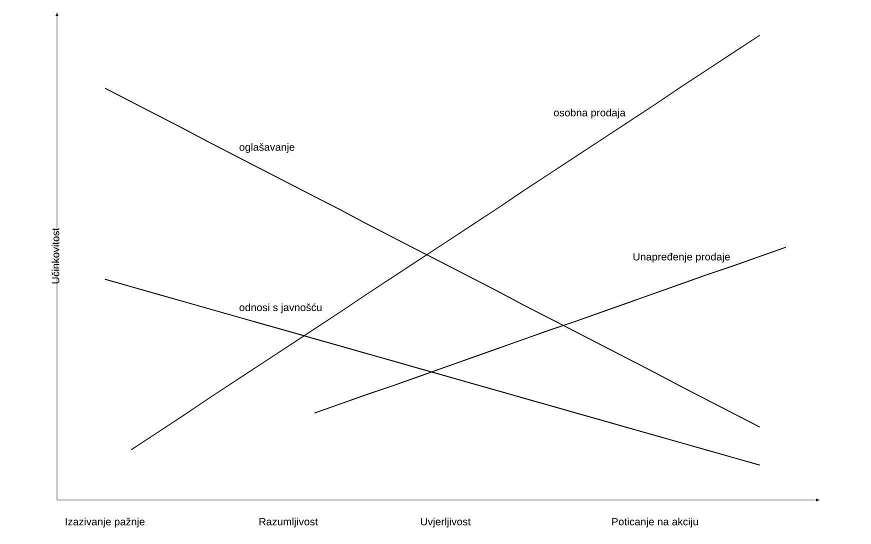  I want to click on x-tick-label: Poticanje na akciju, so click(655, 523).